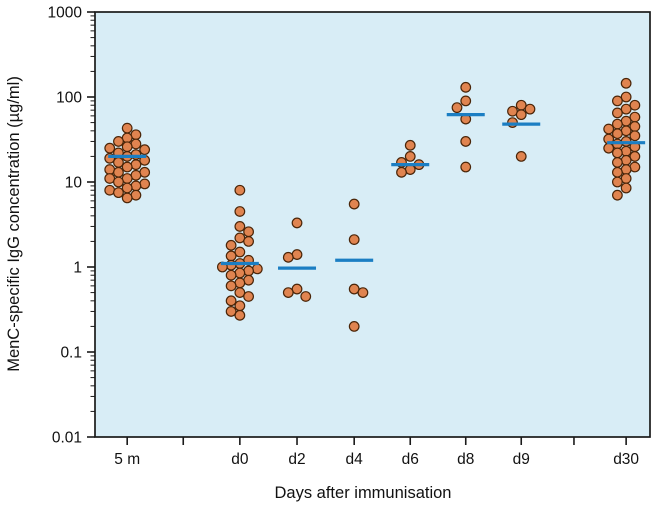 The width and height of the screenshot is (659, 513). I want to click on y-tick-label: 0.1, so click(71, 353).